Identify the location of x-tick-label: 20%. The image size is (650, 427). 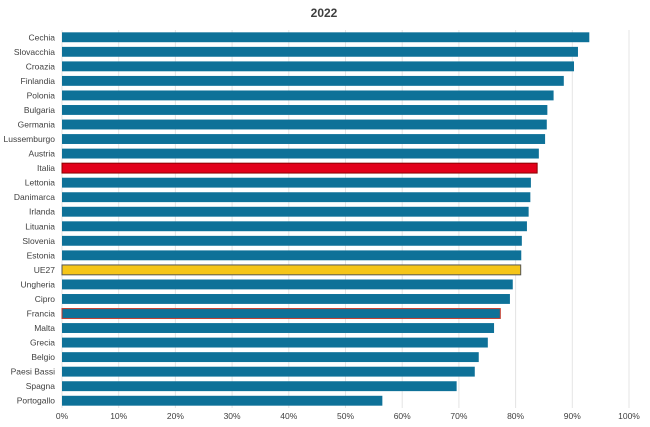
(175, 416).